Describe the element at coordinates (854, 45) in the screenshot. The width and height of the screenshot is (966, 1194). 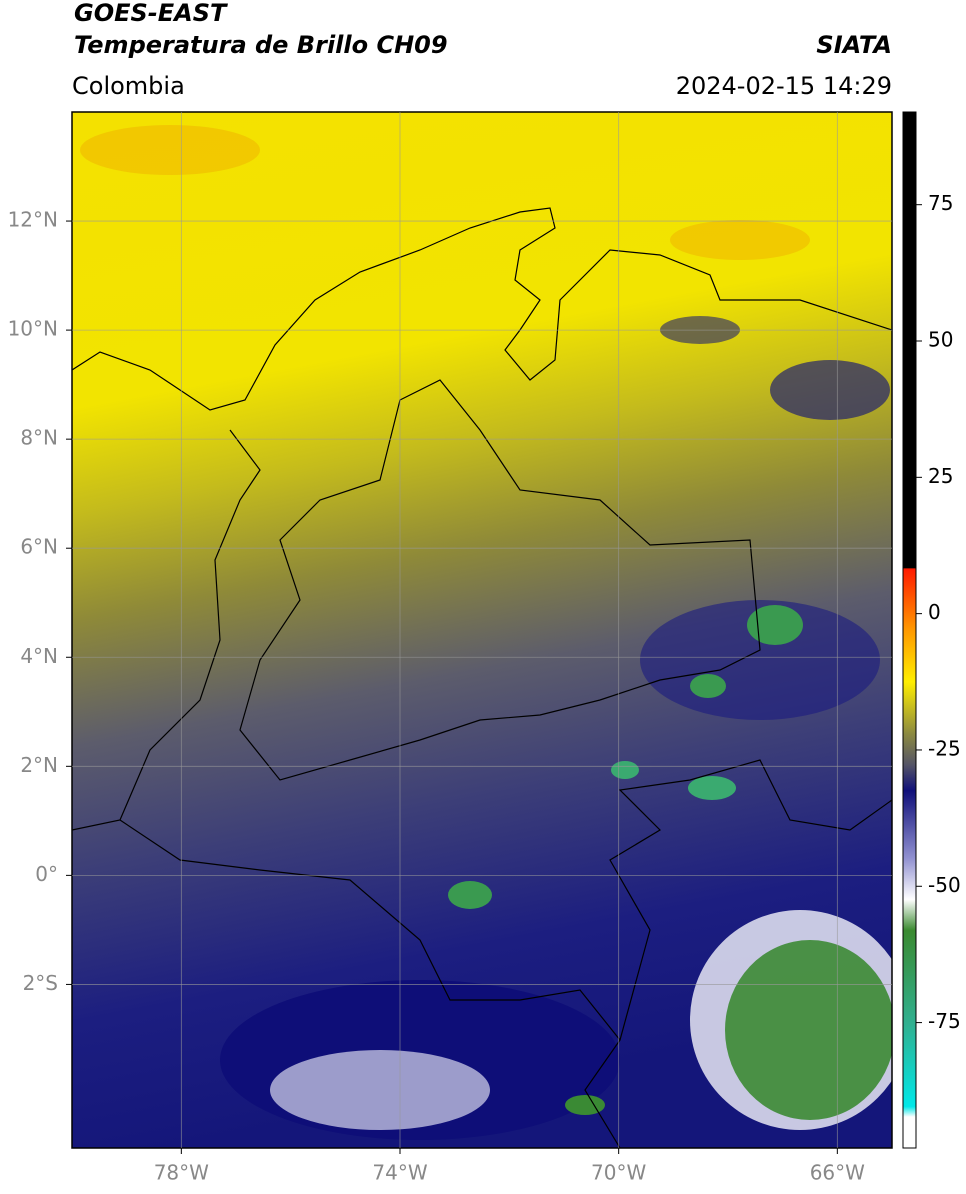
I see `source-title: SIATA` at that location.